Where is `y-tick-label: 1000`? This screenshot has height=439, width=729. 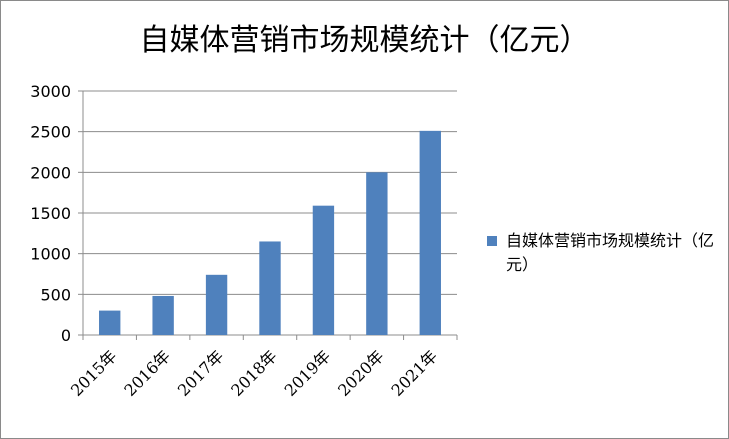 y-tick-label: 1000 is located at coordinates (50, 254).